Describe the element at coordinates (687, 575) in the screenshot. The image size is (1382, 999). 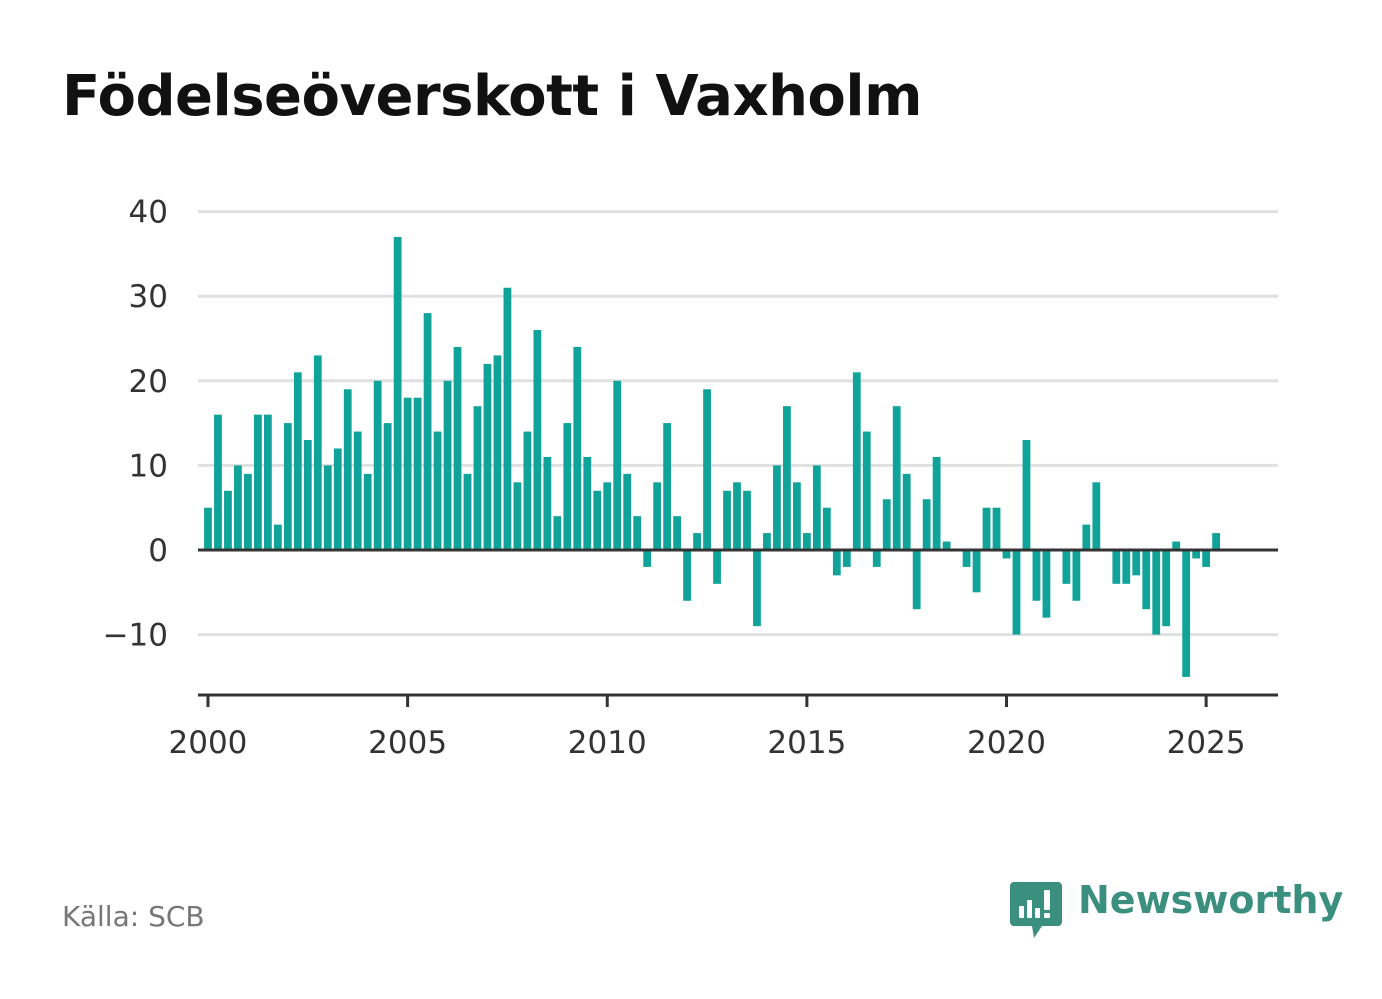
I see `bar-2012-Q1` at that location.